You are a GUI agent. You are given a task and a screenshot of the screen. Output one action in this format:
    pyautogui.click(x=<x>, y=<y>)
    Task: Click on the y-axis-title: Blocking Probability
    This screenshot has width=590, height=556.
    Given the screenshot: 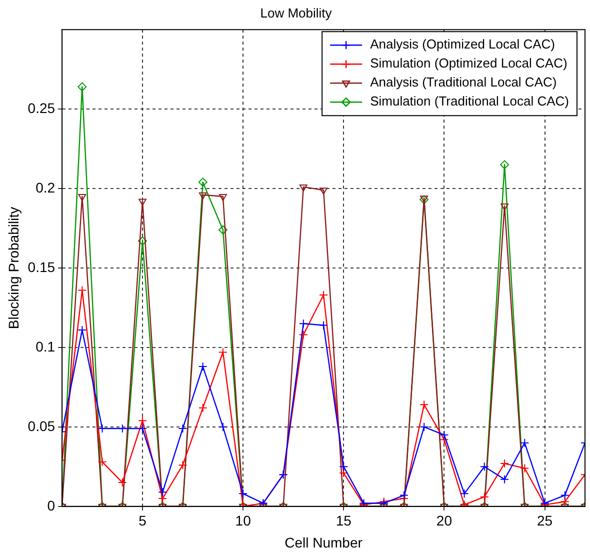 What is the action you would take?
    pyautogui.click(x=13, y=268)
    